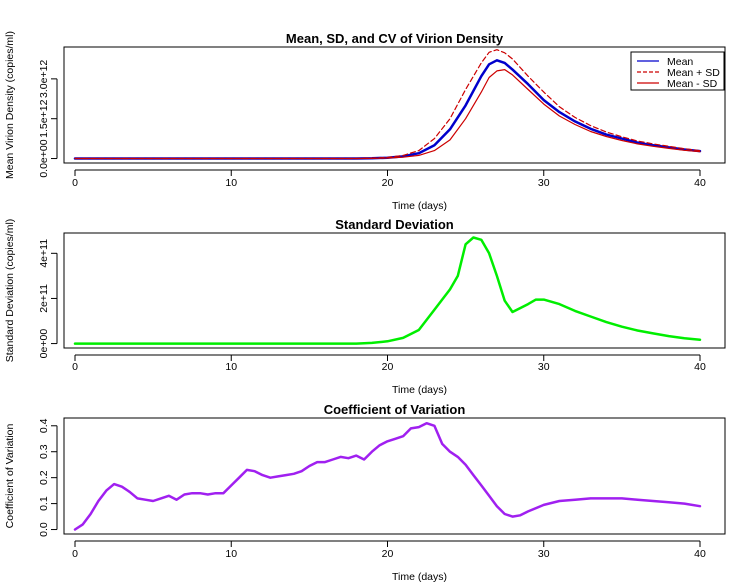 This screenshot has width=739, height=582. I want to click on chart-3-title: Coefficient of Variation, so click(395, 409).